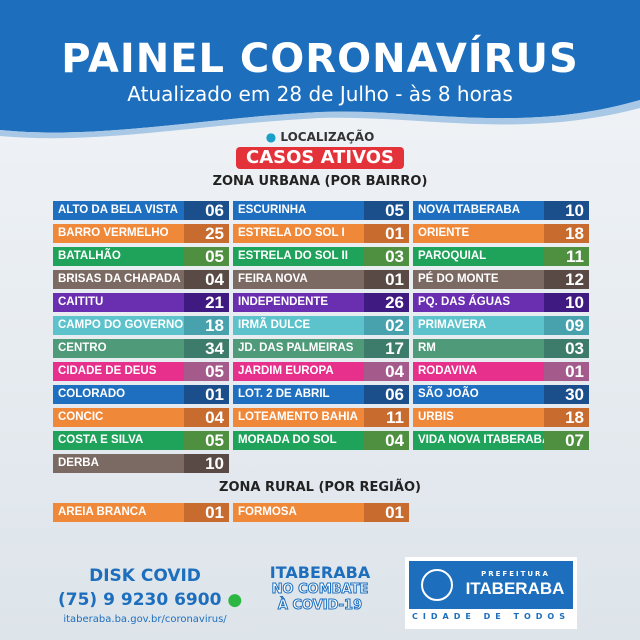 The image size is (640, 640). I want to click on case-count: 09, so click(566, 325).